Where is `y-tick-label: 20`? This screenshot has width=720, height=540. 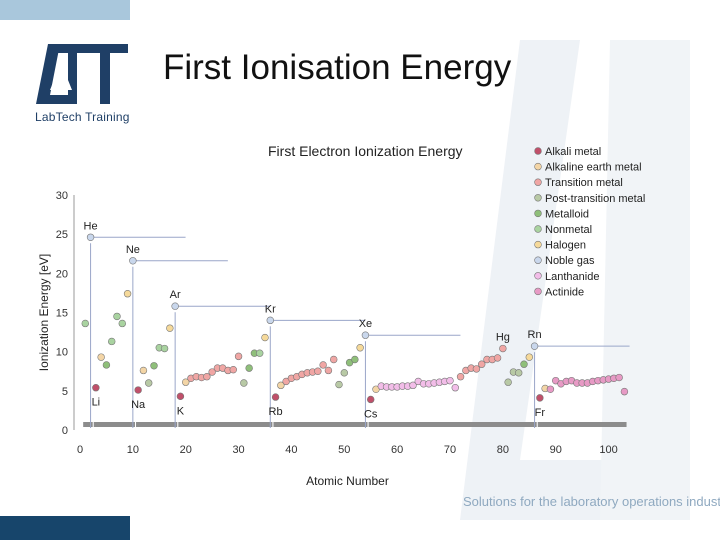
y-tick-label: 20 is located at coordinates (62, 274).